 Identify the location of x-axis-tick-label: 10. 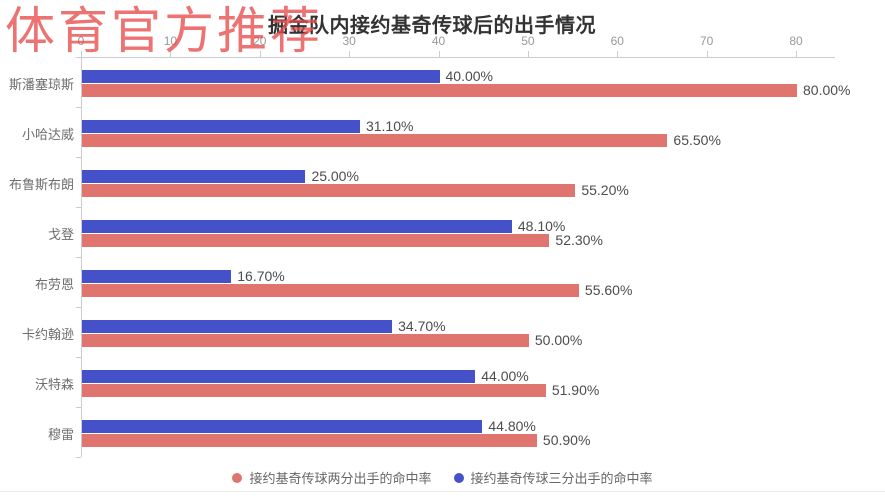
(170, 41).